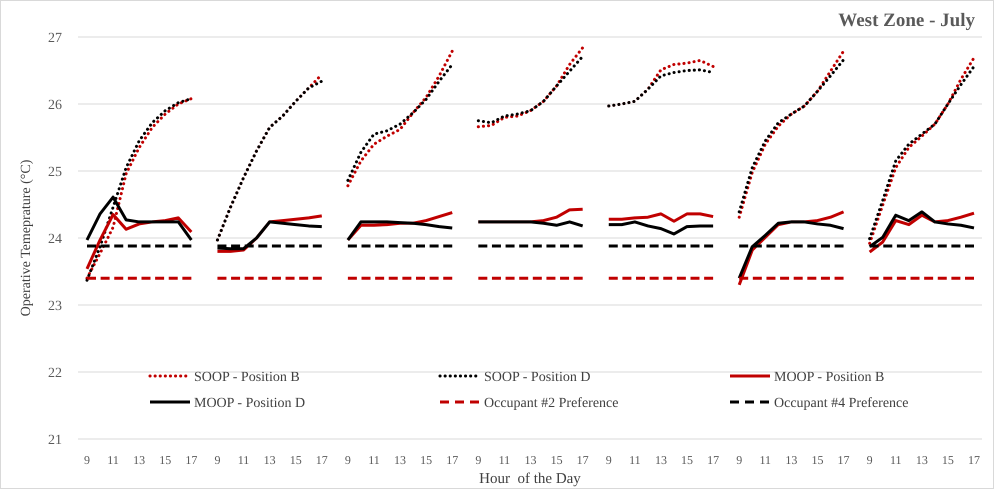 This screenshot has height=489, width=994. Describe the element at coordinates (55, 38) in the screenshot. I see `y-tick-label: 27` at that location.